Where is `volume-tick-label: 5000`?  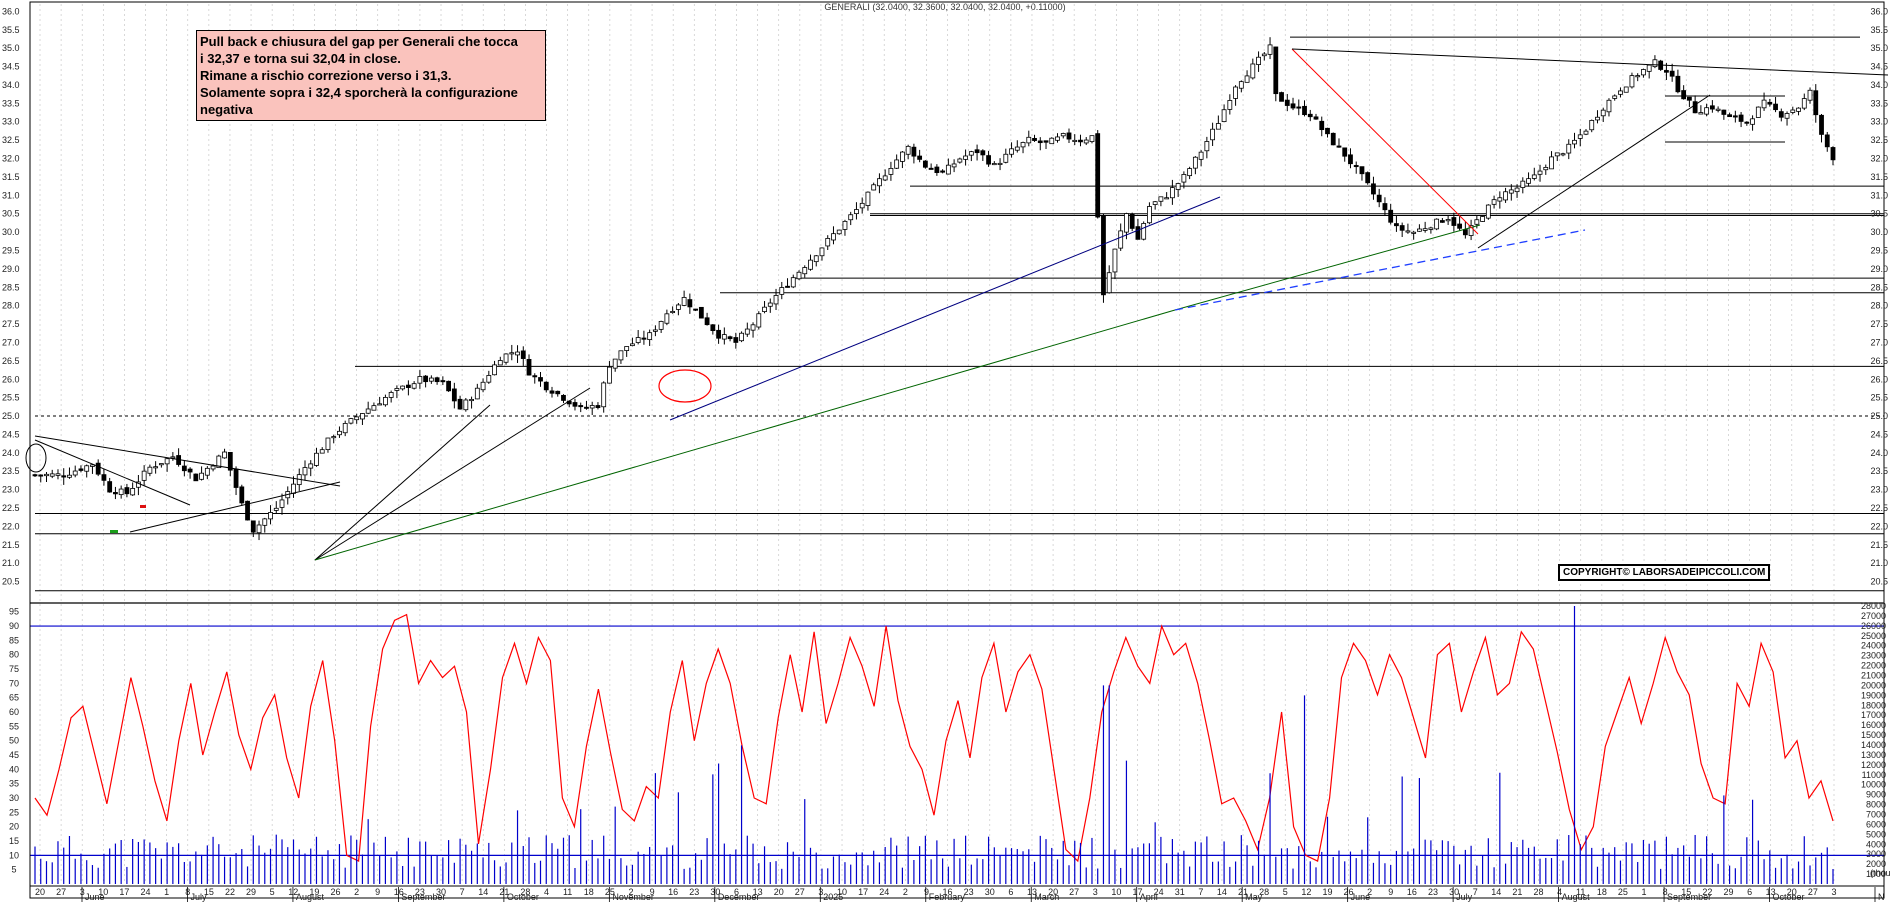 volume-tick-label: 5000 is located at coordinates (1876, 834).